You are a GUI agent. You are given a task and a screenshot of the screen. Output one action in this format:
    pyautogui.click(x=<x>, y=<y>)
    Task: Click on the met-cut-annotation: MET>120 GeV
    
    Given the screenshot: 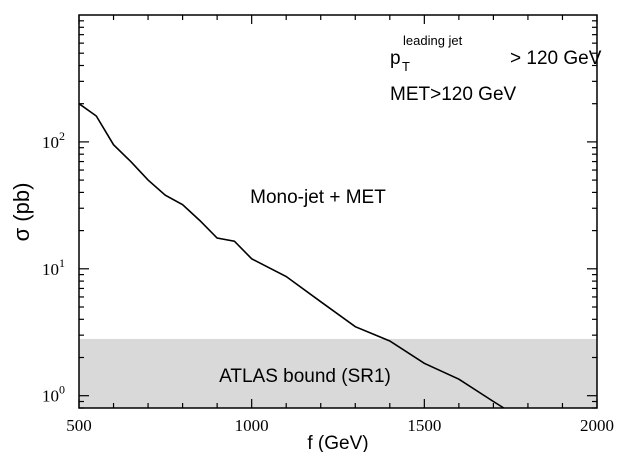 What is the action you would take?
    pyautogui.click(x=453, y=94)
    